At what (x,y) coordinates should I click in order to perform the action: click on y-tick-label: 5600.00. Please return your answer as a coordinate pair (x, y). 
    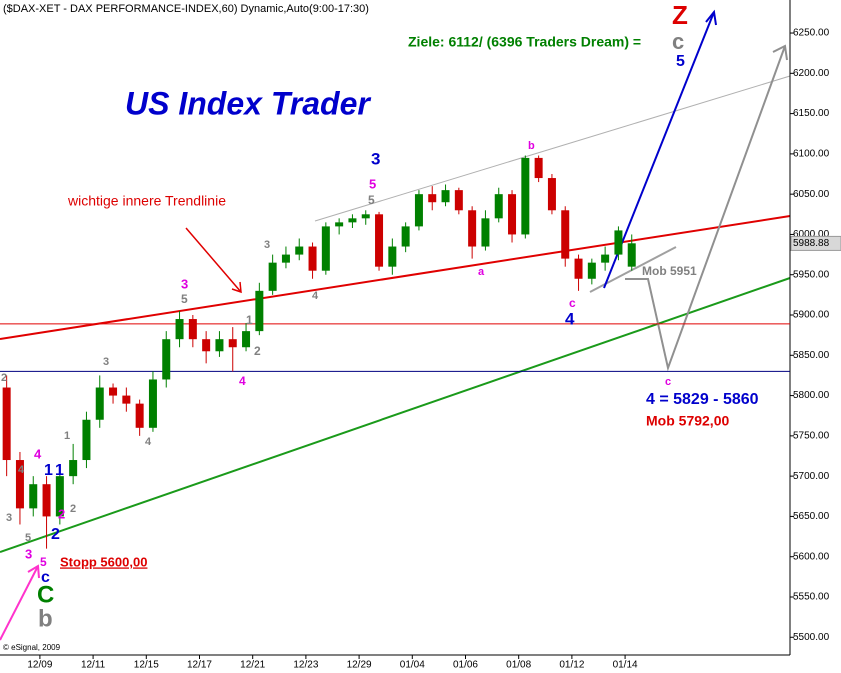
    Looking at the image, I should click on (811, 556).